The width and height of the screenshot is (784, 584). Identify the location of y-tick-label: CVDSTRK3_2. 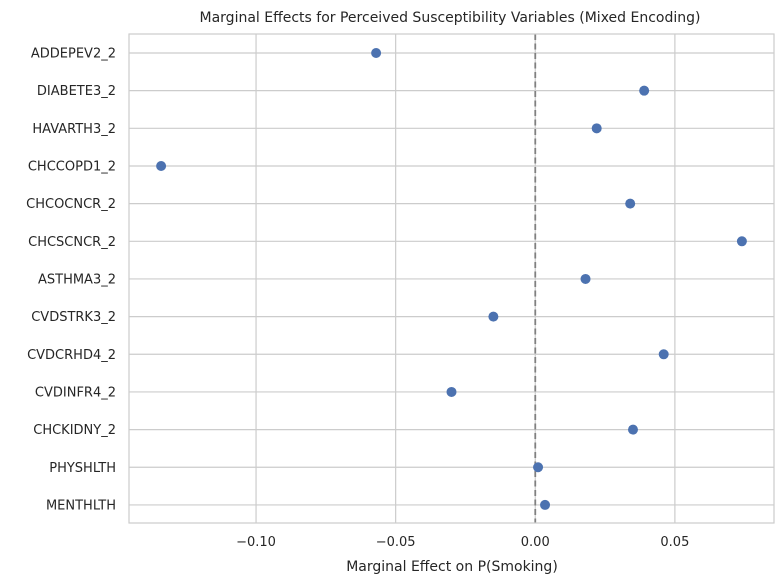
(73, 317).